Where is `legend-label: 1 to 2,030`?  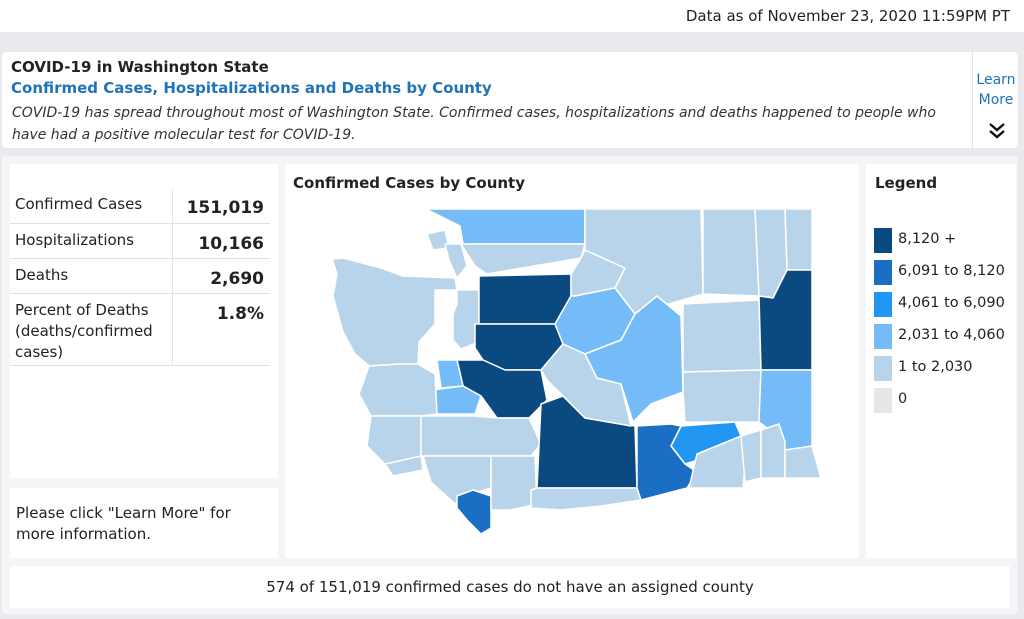 legend-label: 1 to 2,030 is located at coordinates (935, 367).